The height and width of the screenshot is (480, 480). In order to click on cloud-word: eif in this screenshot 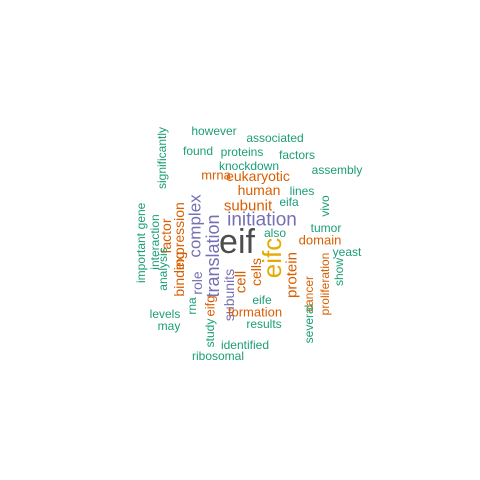, I will do `click(237, 242)`.